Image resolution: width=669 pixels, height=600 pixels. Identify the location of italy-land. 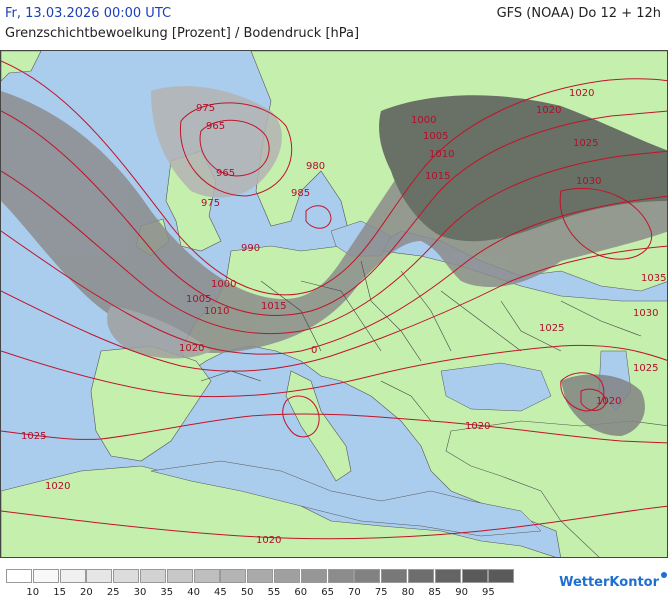
(318, 426).